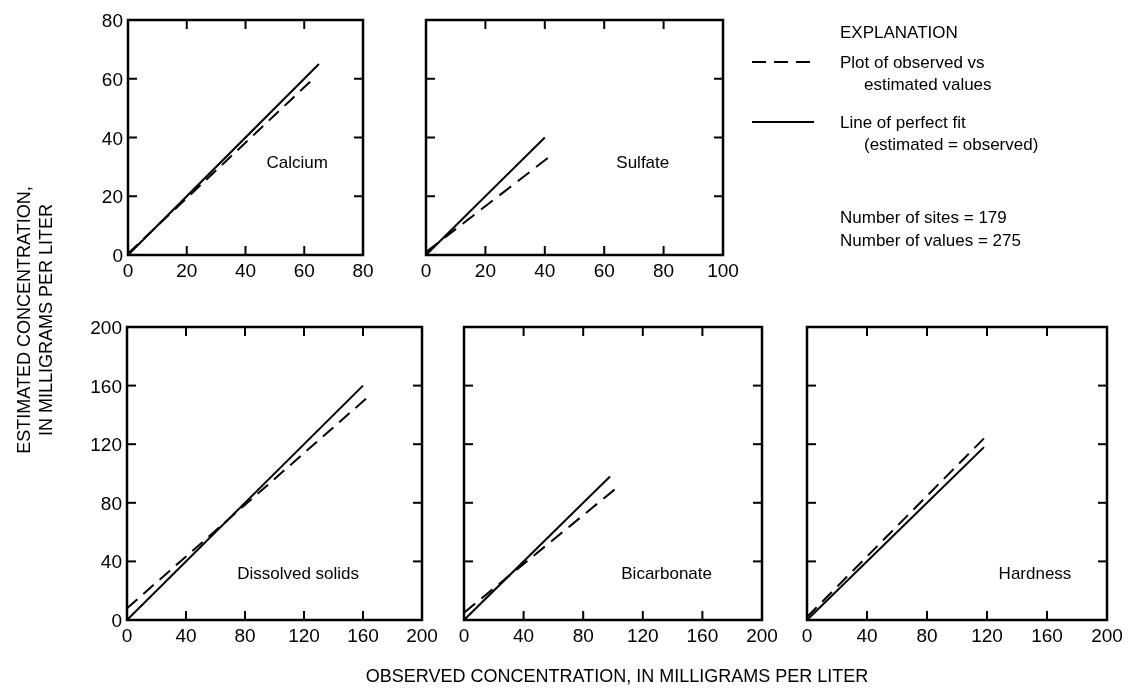 The width and height of the screenshot is (1132, 695). What do you see at coordinates (939, 133) in the screenshot?
I see `legend-label: Line of perfect fit (estimated = observed)` at bounding box center [939, 133].